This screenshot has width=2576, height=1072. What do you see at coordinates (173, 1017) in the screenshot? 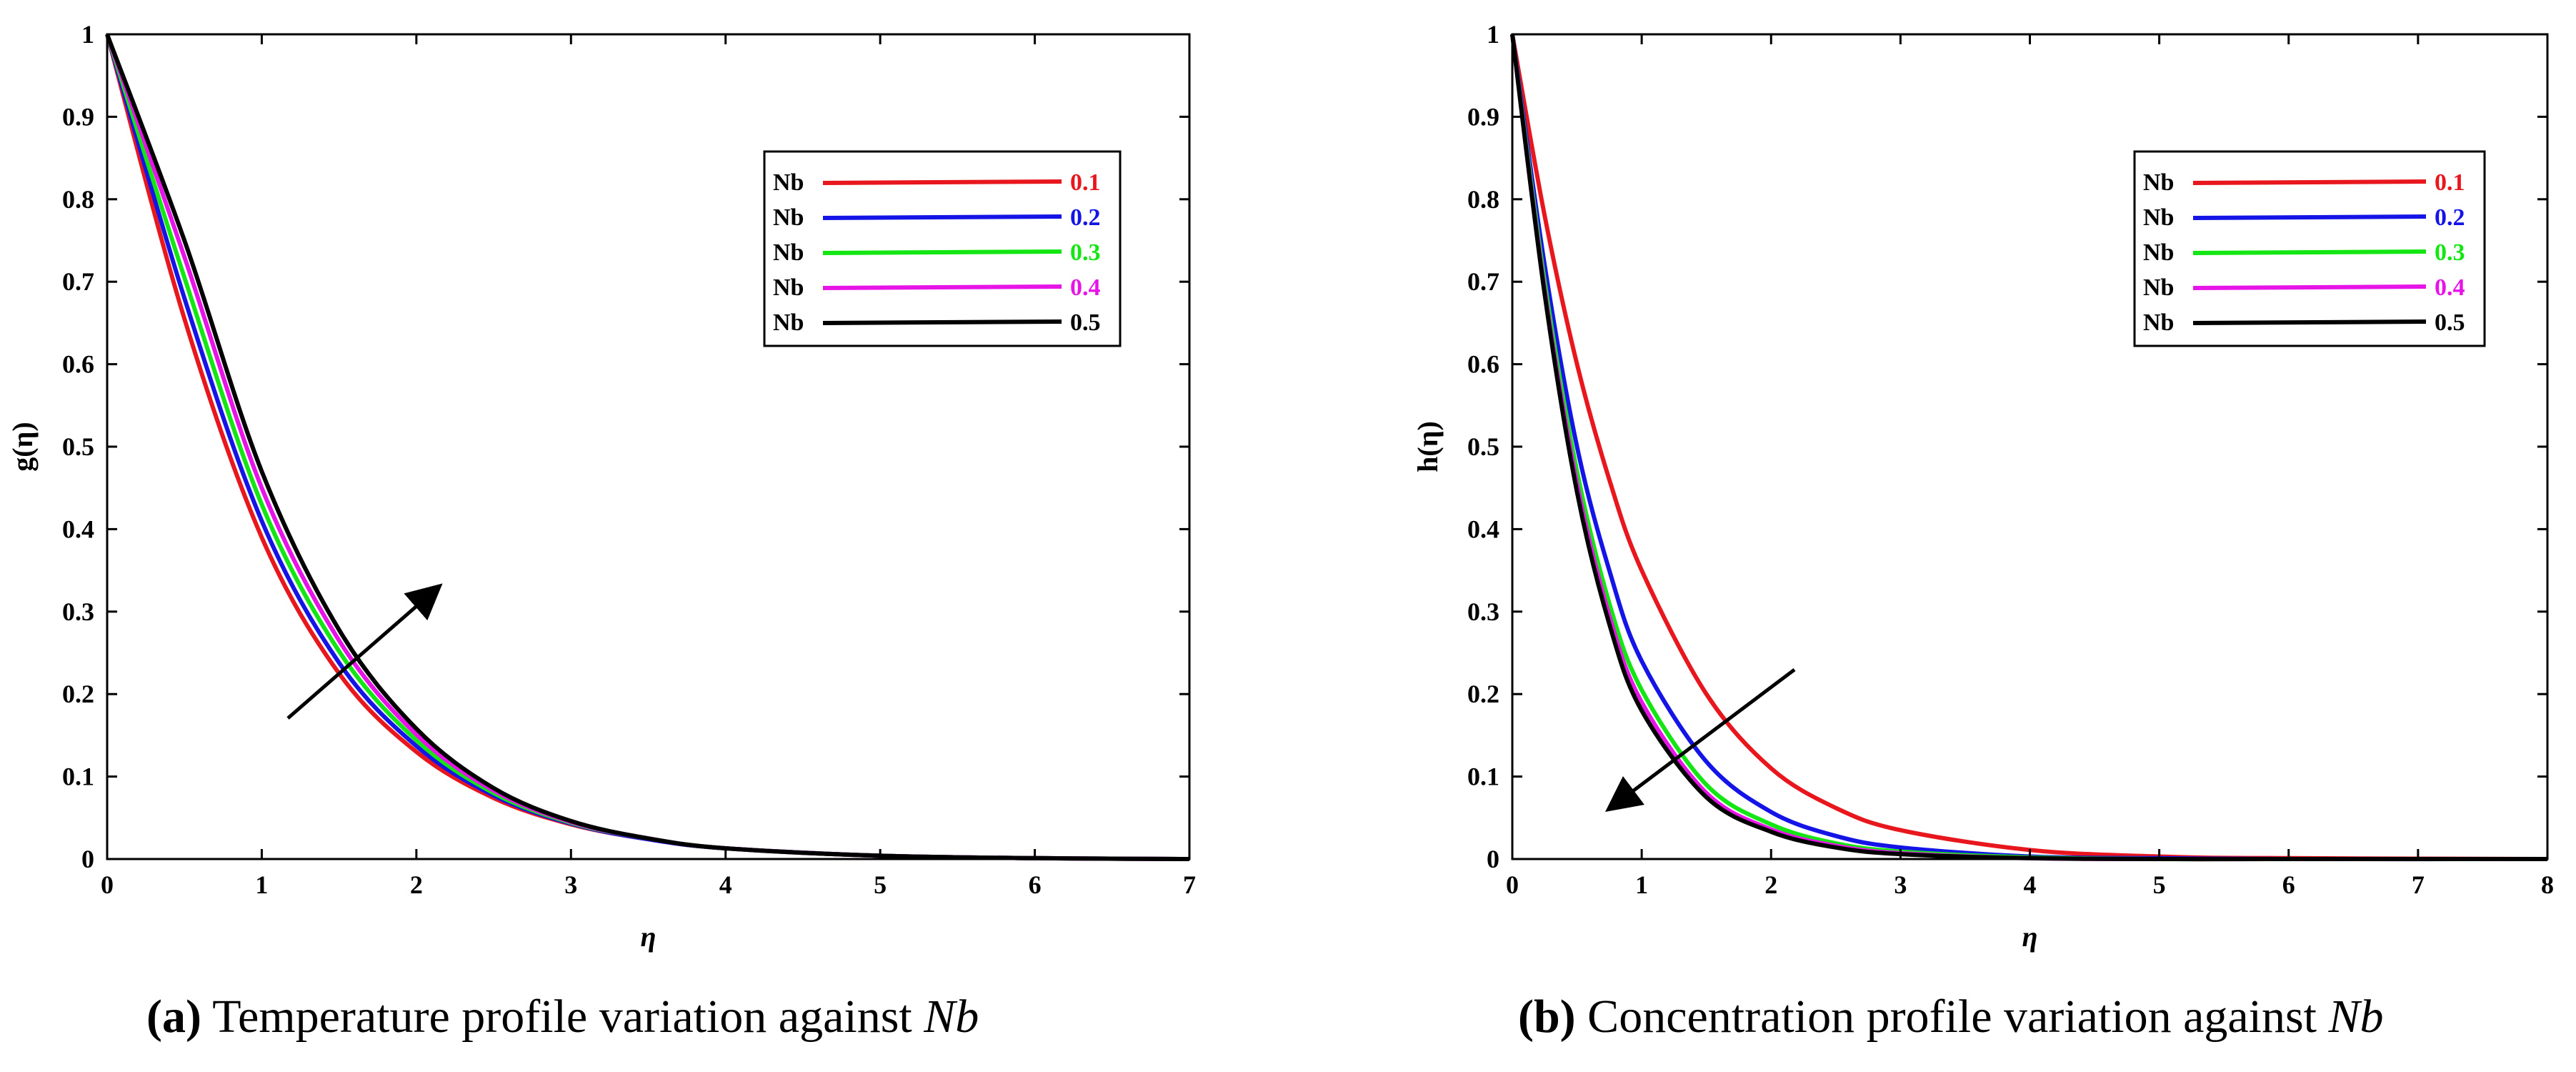
I see `caption-a-label: (a)` at bounding box center [173, 1017].